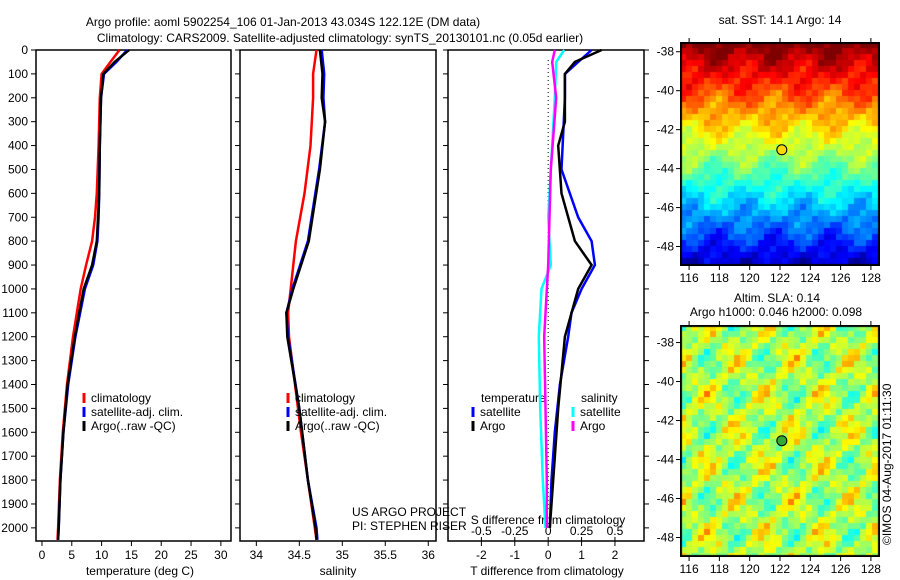 The image size is (900, 580). Describe the element at coordinates (481, 555) in the screenshot. I see `x-tick-label: -2` at that location.